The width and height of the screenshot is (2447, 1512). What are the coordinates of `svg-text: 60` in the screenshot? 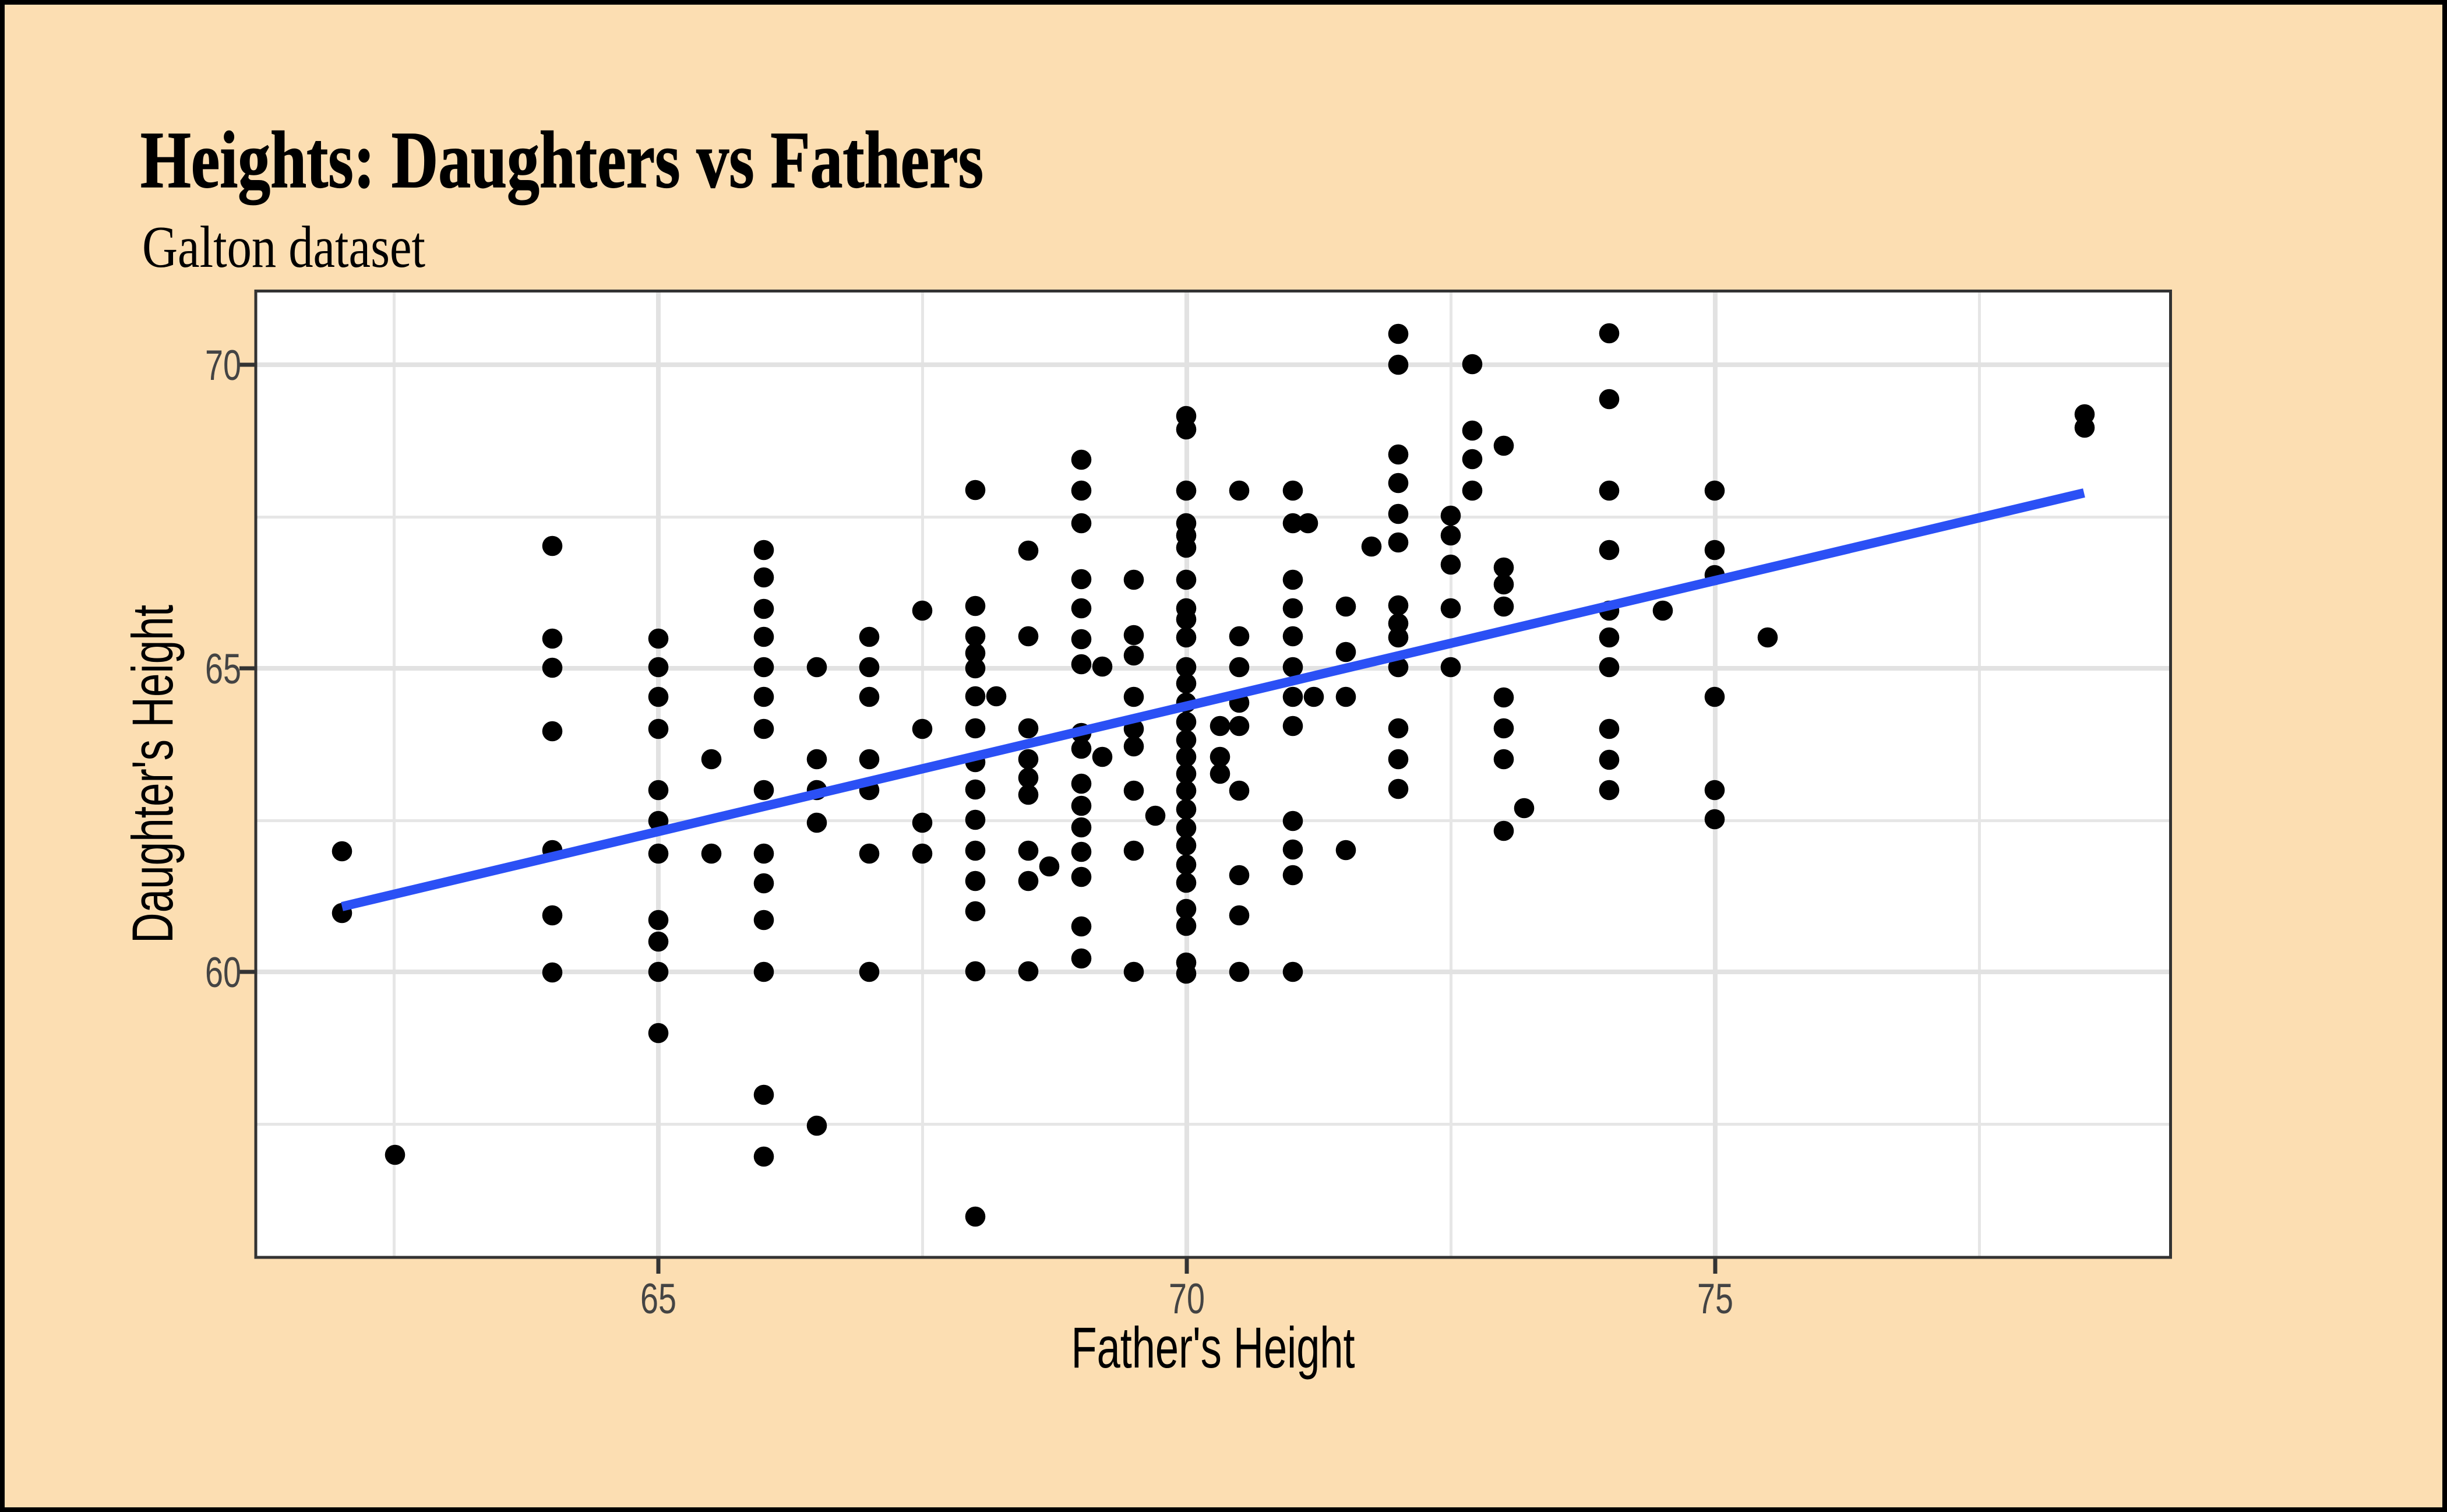 It's located at (223, 972).